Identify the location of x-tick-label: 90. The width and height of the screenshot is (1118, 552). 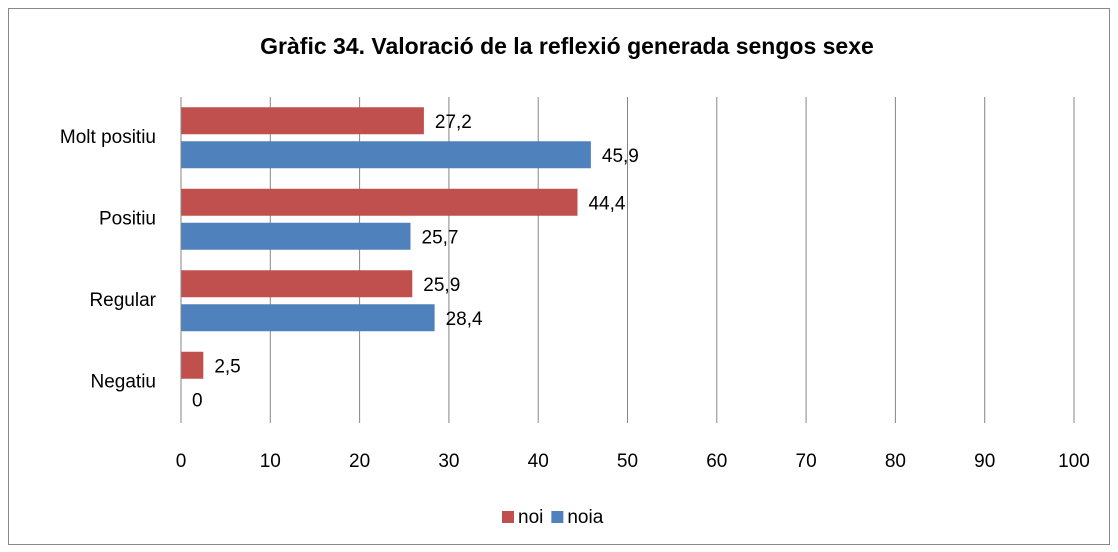
(984, 461).